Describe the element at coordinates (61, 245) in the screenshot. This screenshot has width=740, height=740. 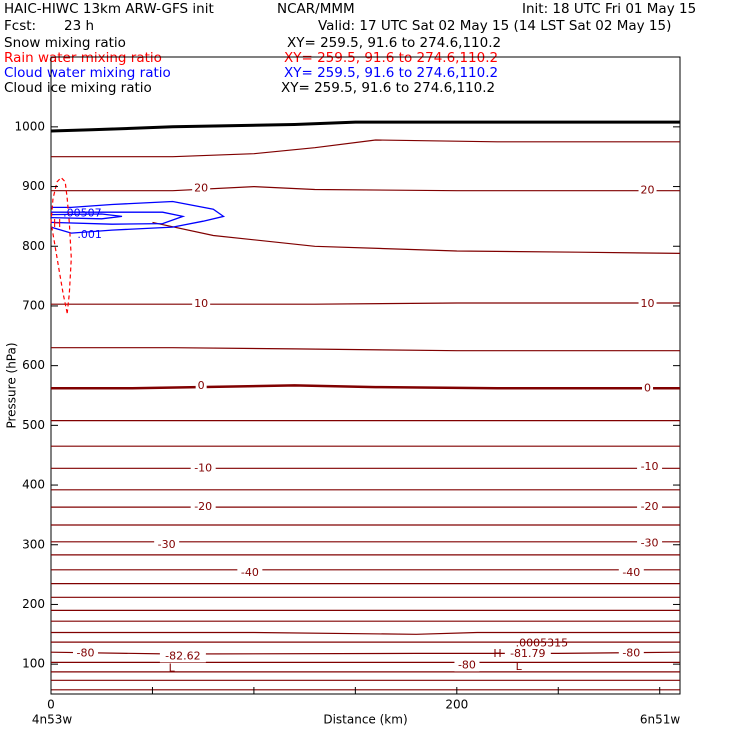
I see `rain-water-contour` at that location.